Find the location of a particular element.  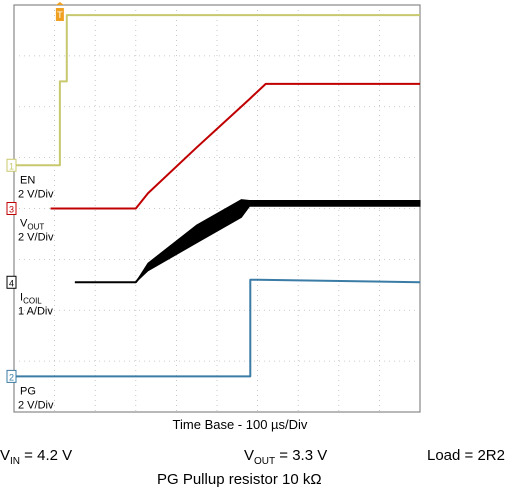

trigger-marker is located at coordinates (59, 14).